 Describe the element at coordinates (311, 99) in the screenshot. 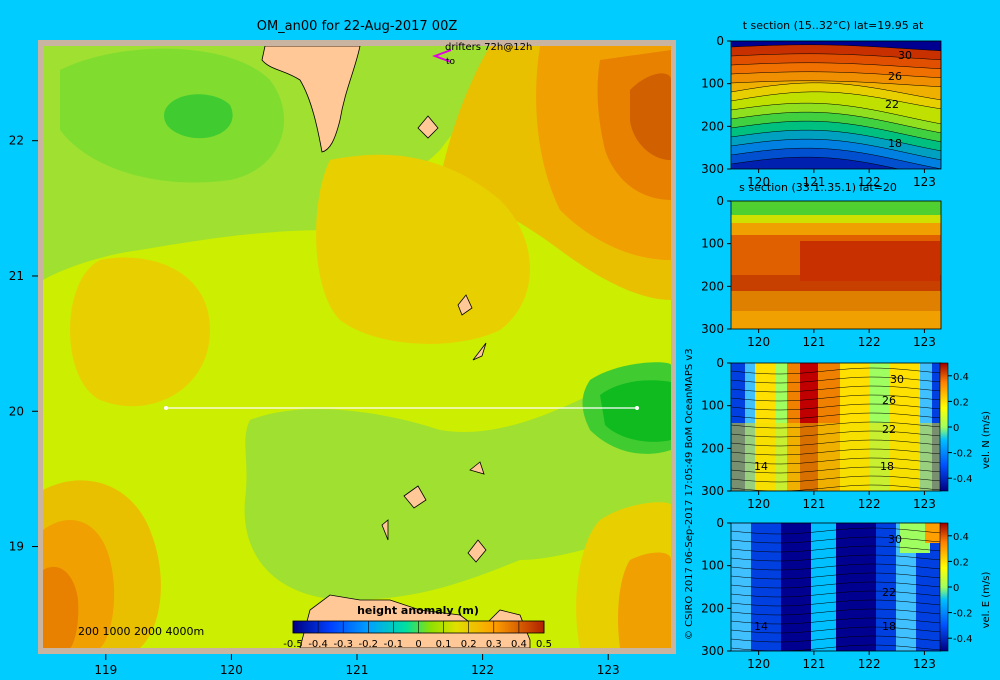

I see `land-taiwan` at that location.